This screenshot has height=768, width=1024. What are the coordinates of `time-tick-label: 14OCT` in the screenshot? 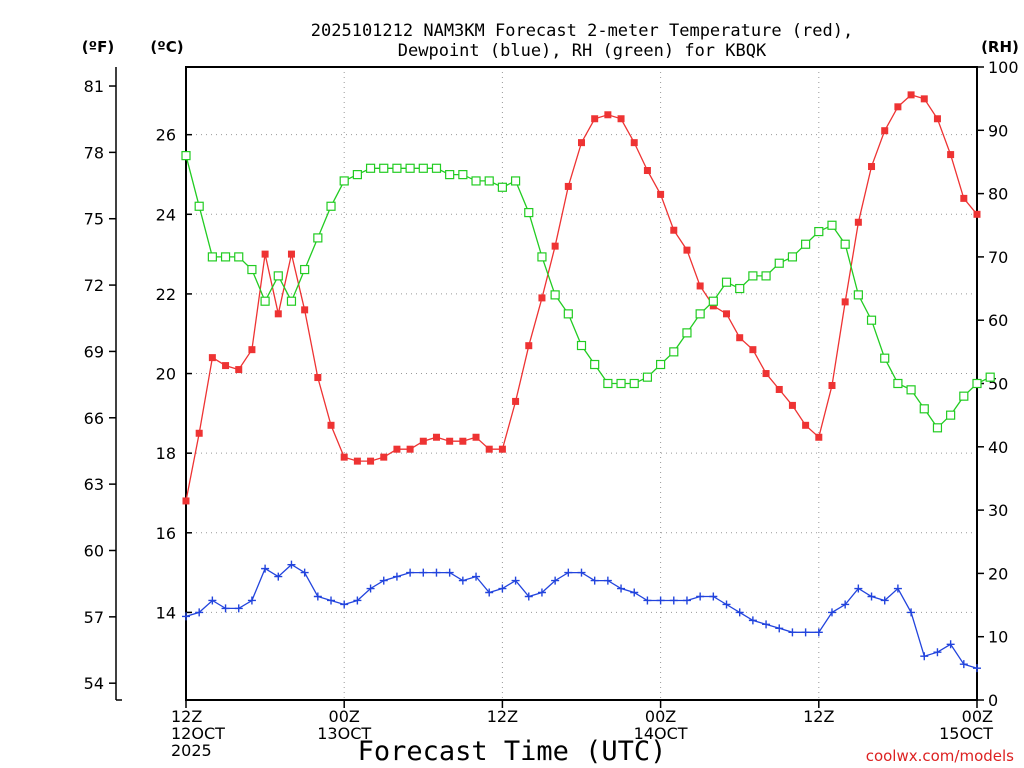 It's located at (661, 733).